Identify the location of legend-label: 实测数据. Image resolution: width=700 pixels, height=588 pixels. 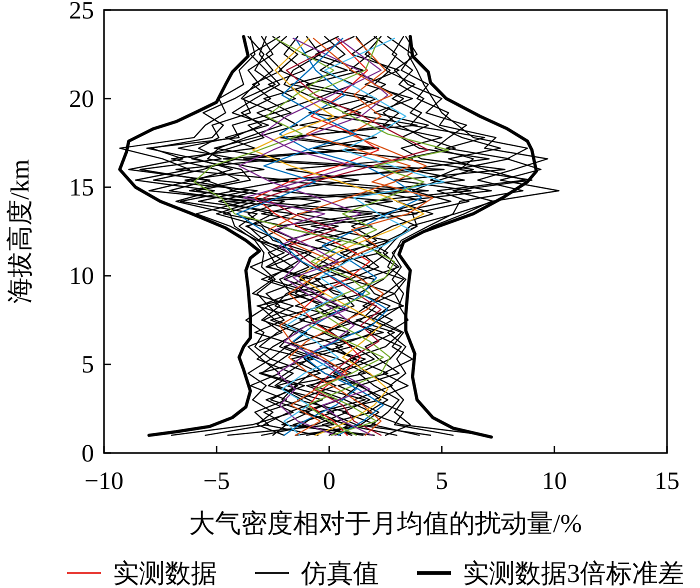
(165, 573).